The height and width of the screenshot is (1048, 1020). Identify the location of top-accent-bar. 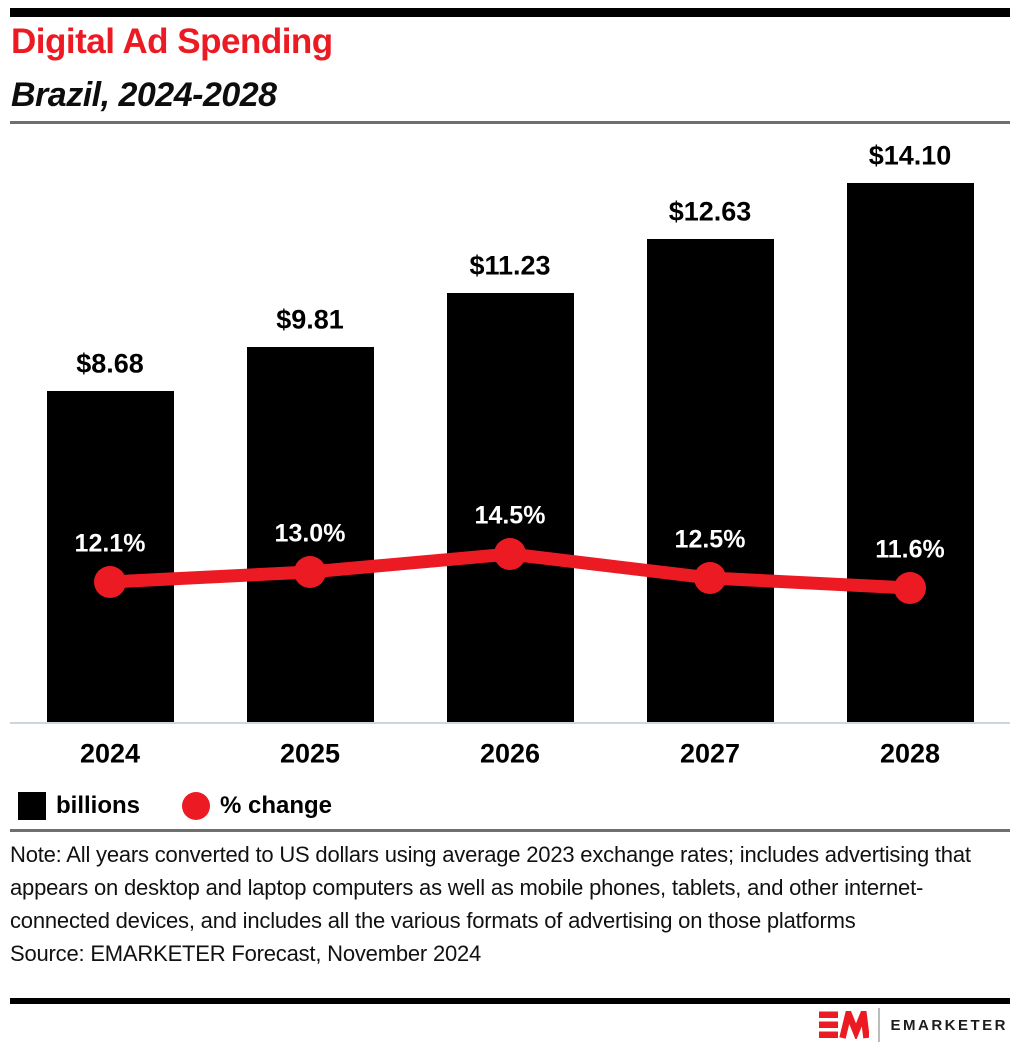
(510, 12).